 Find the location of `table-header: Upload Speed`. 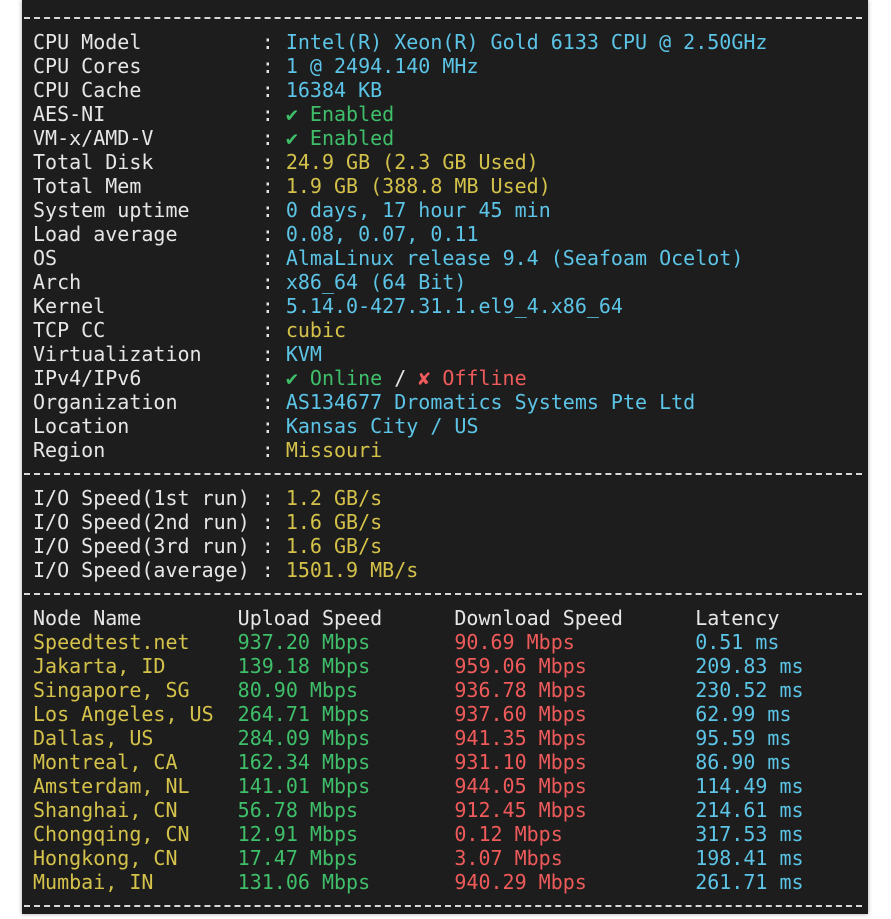

table-header: Upload Speed is located at coordinates (310, 618).